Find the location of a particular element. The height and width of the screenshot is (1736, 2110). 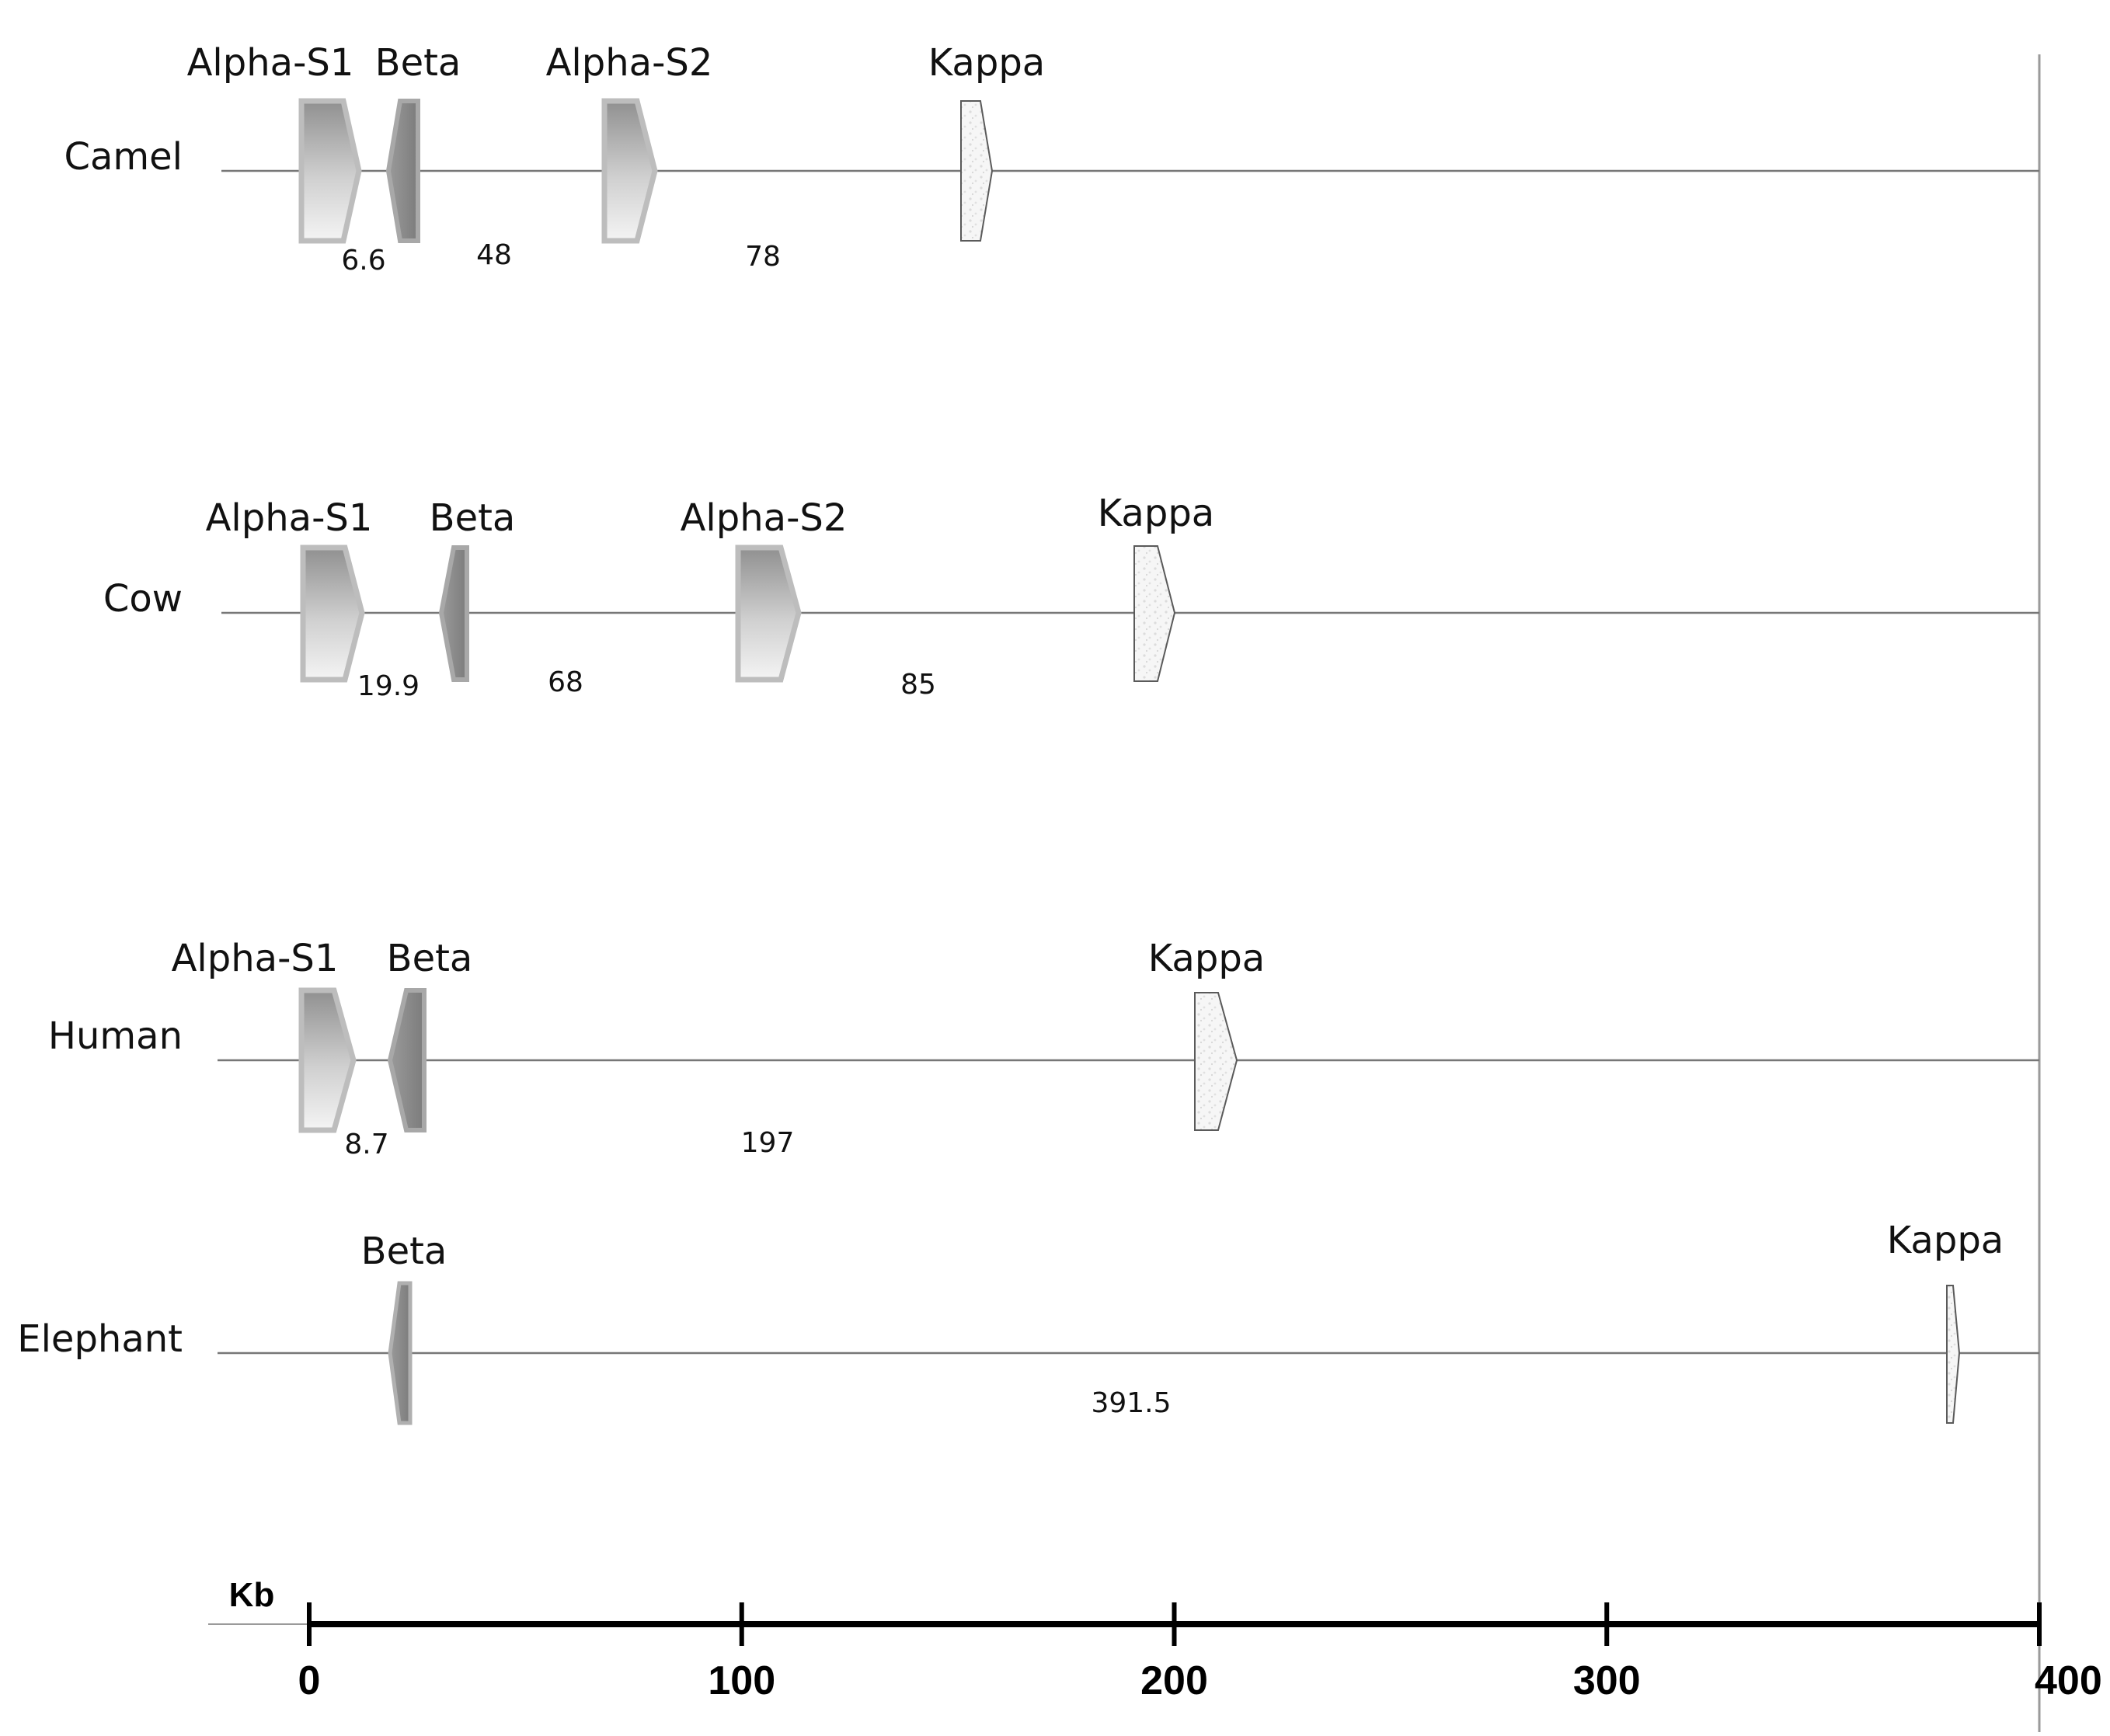

scale-ticks: 0 100 200 300 400 is located at coordinates (1200, 1652).